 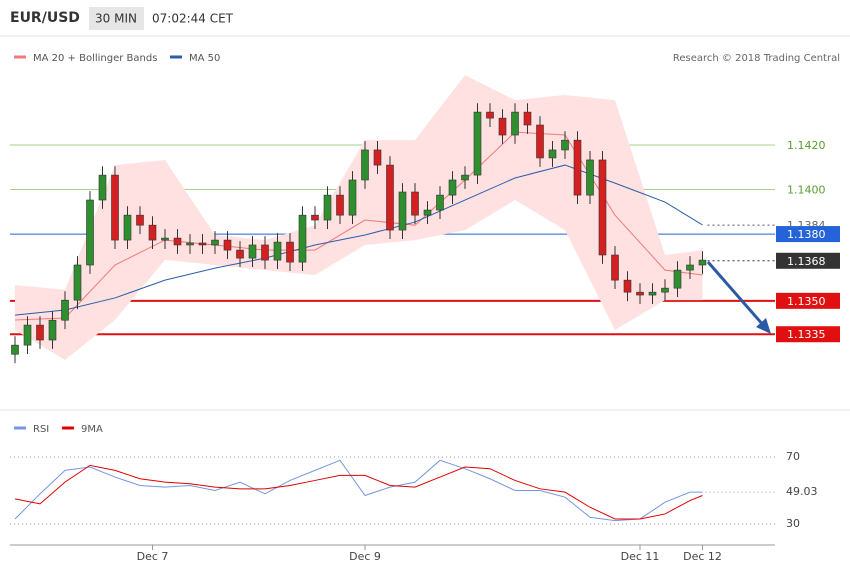 What do you see at coordinates (640, 556) in the screenshot?
I see `x-tick-label: Dec 11` at bounding box center [640, 556].